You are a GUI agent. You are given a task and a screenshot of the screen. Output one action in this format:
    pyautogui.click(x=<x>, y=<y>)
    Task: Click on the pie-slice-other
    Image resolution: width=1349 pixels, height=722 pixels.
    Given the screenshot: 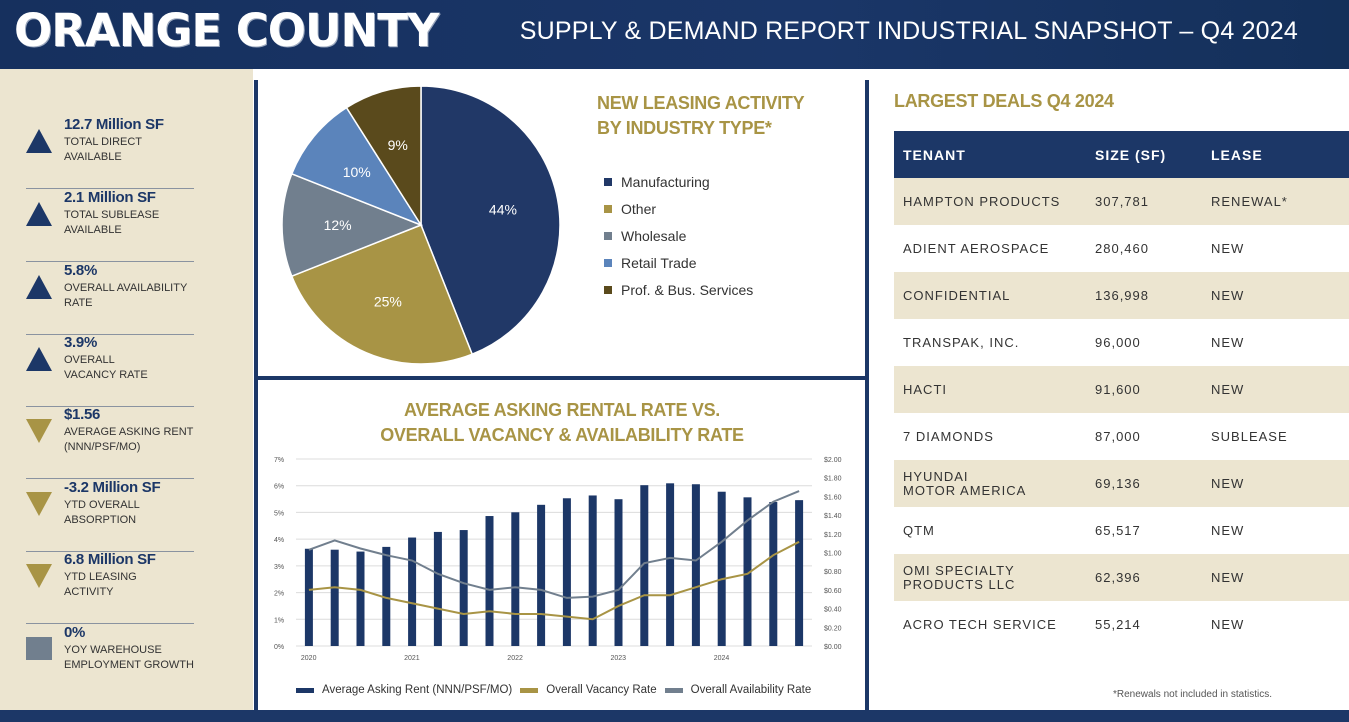 What is the action you would take?
    pyautogui.click(x=382, y=294)
    